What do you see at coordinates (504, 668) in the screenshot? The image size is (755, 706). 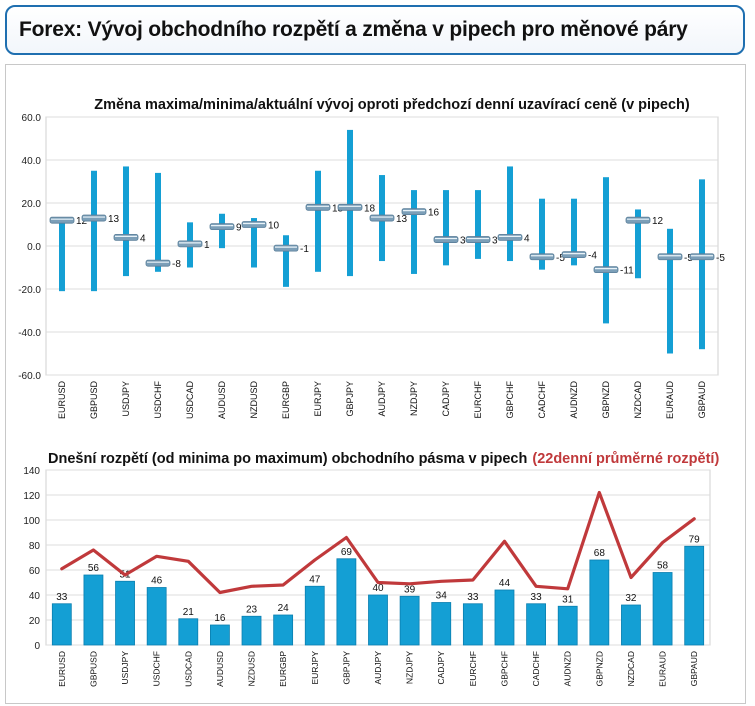 I see `range-chart-x-tick: GBPCHF` at bounding box center [504, 668].